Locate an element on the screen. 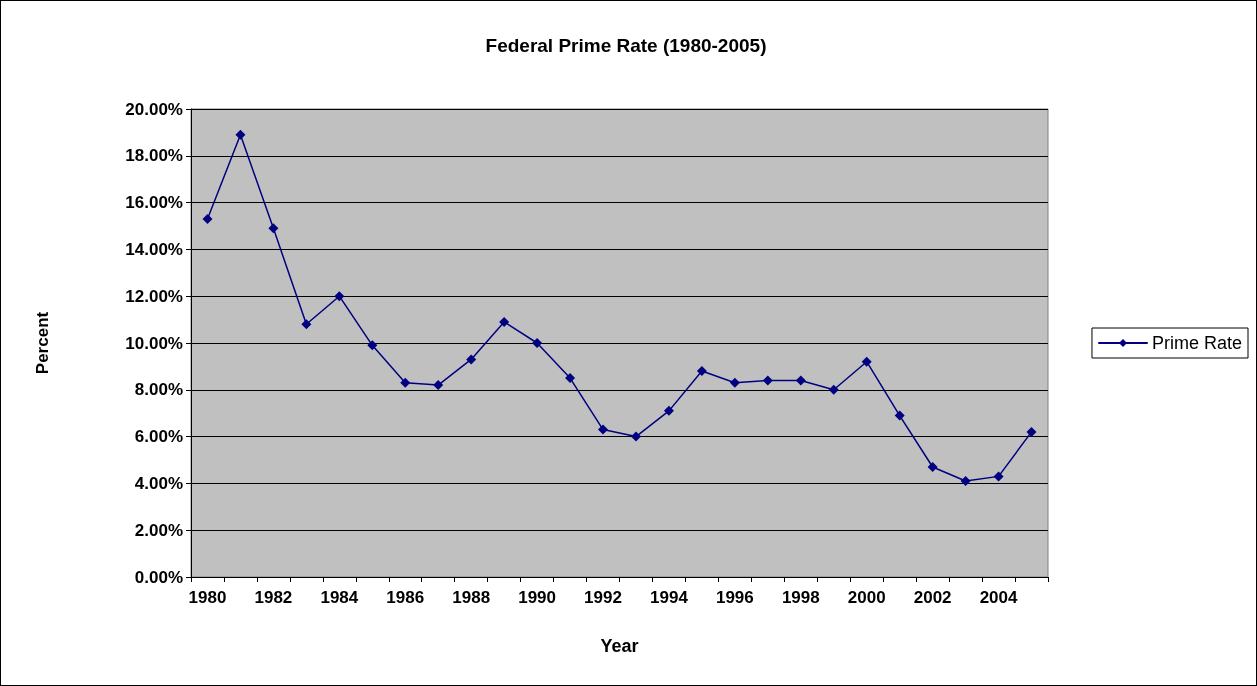 This screenshot has width=1257, height=686. chart-title: Federal Prime Rate (1980-2005) is located at coordinates (626, 45).